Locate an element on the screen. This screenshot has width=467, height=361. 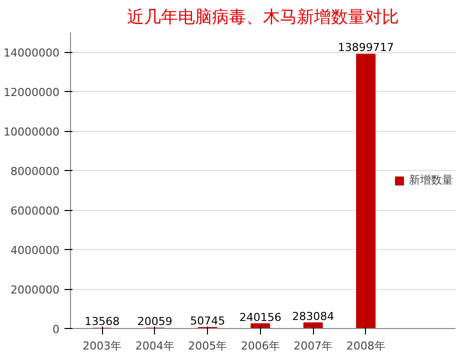
data-label: 13568 is located at coordinates (102, 321).